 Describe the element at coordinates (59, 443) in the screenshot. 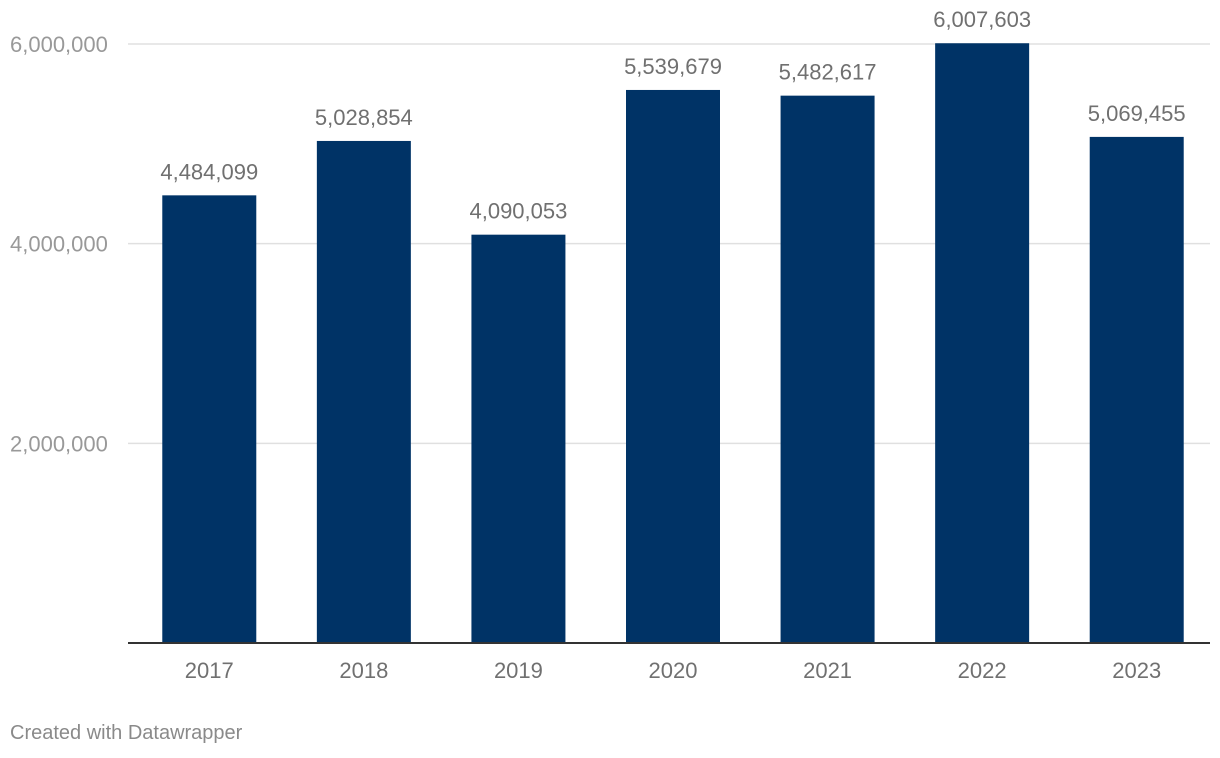

I see `y-tick-label: 2,000,000` at that location.